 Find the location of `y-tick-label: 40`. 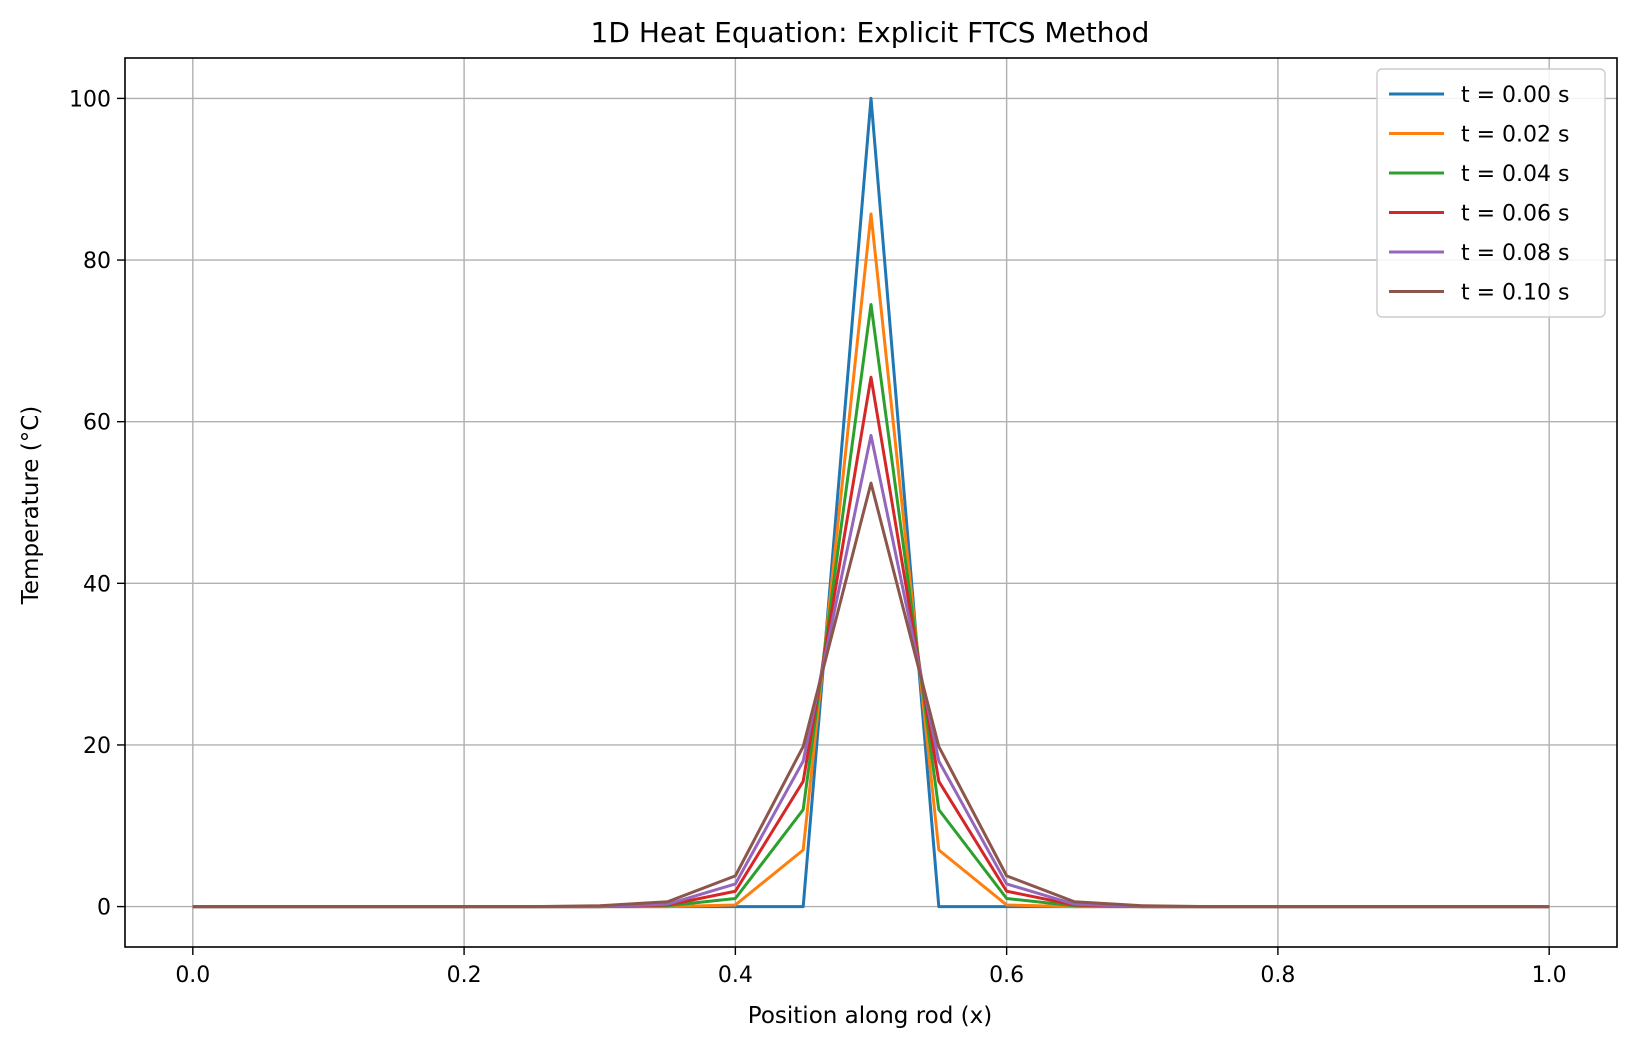

y-tick-label: 40 is located at coordinates (97, 584).